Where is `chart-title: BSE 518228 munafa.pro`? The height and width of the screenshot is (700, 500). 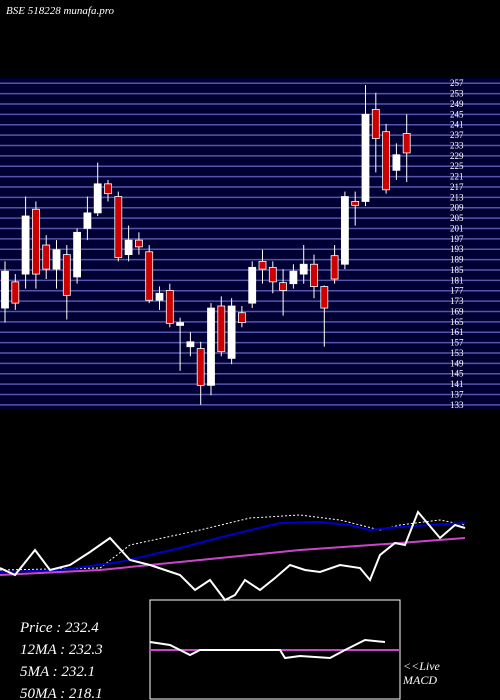
chart-title: BSE 518228 munafa.pro is located at coordinates (60, 11).